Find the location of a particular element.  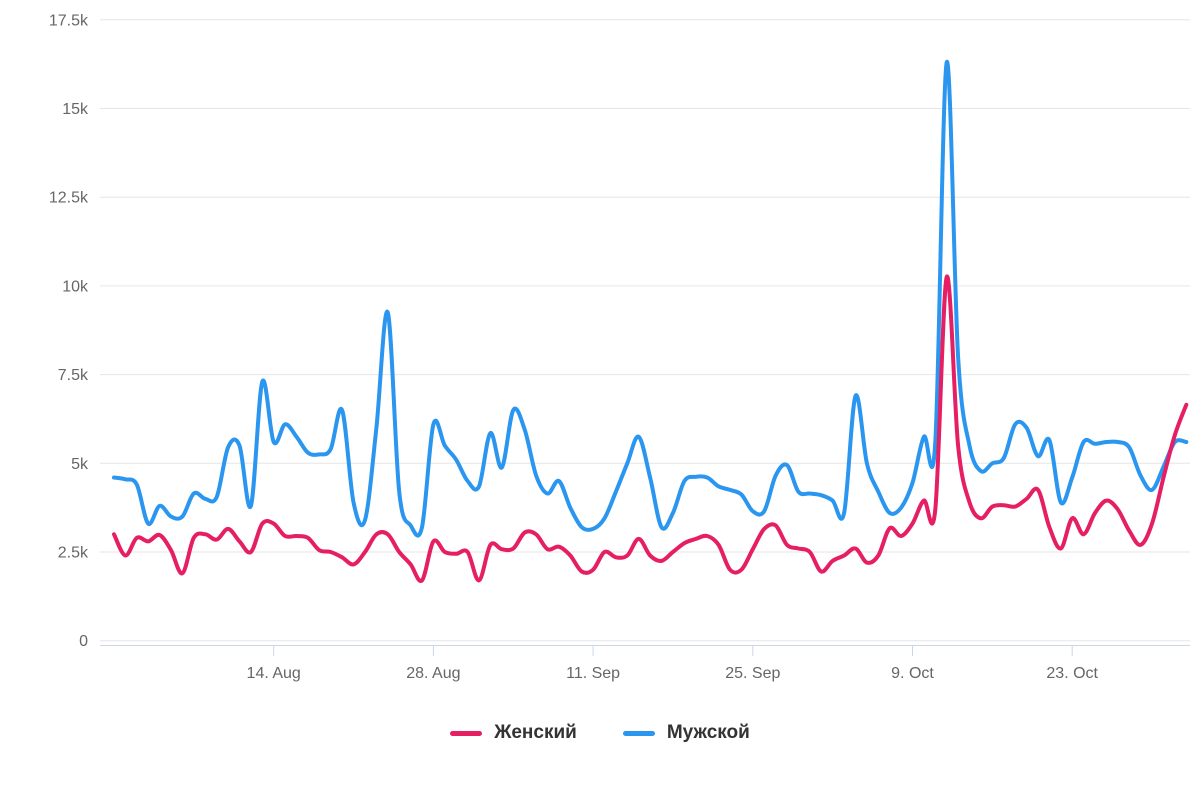

y-axis-tick-label: 7.5k is located at coordinates (73, 375).